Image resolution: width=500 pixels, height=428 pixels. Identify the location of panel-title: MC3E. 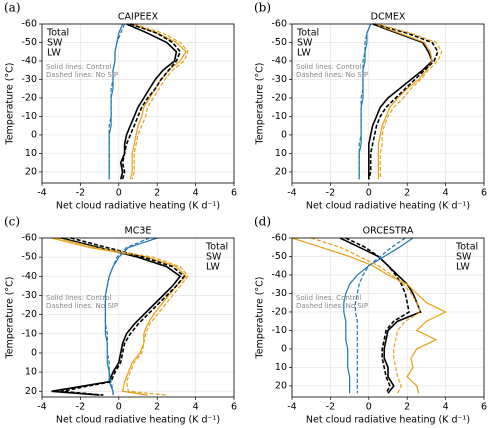
(138, 231).